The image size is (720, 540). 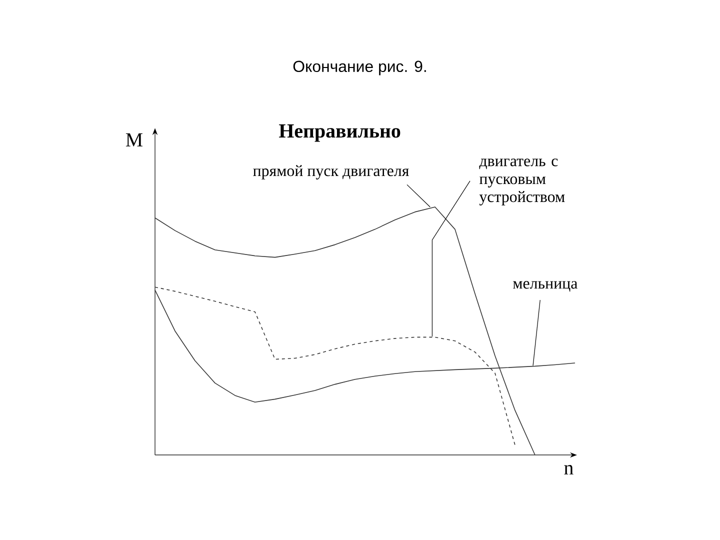 What do you see at coordinates (359, 68) in the screenshot?
I see `chart-title: Окончание рис. 9.` at bounding box center [359, 68].